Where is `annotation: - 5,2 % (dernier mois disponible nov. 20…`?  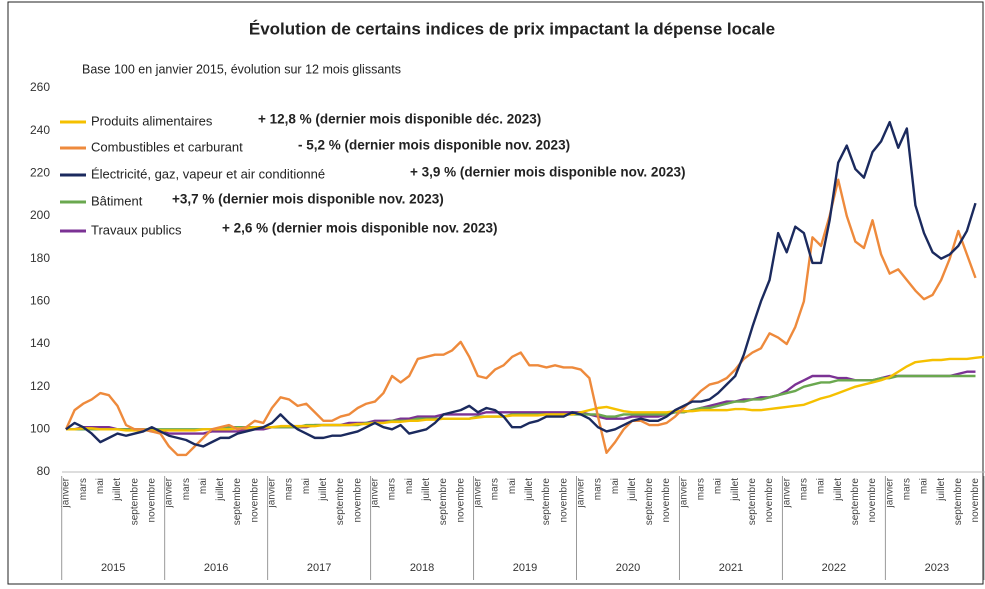
annotation: - 5,2 % (dernier mois disponible nov. 20… is located at coordinates (434, 145).